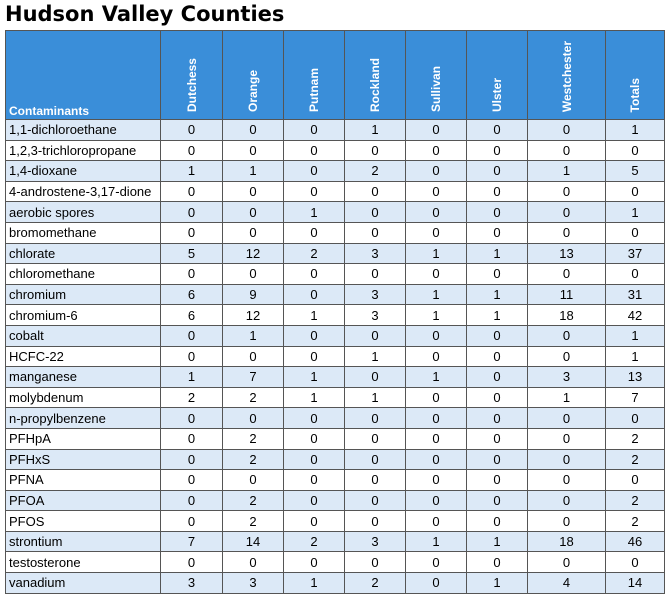  I want to click on header-text: Rockland, so click(375, 84).